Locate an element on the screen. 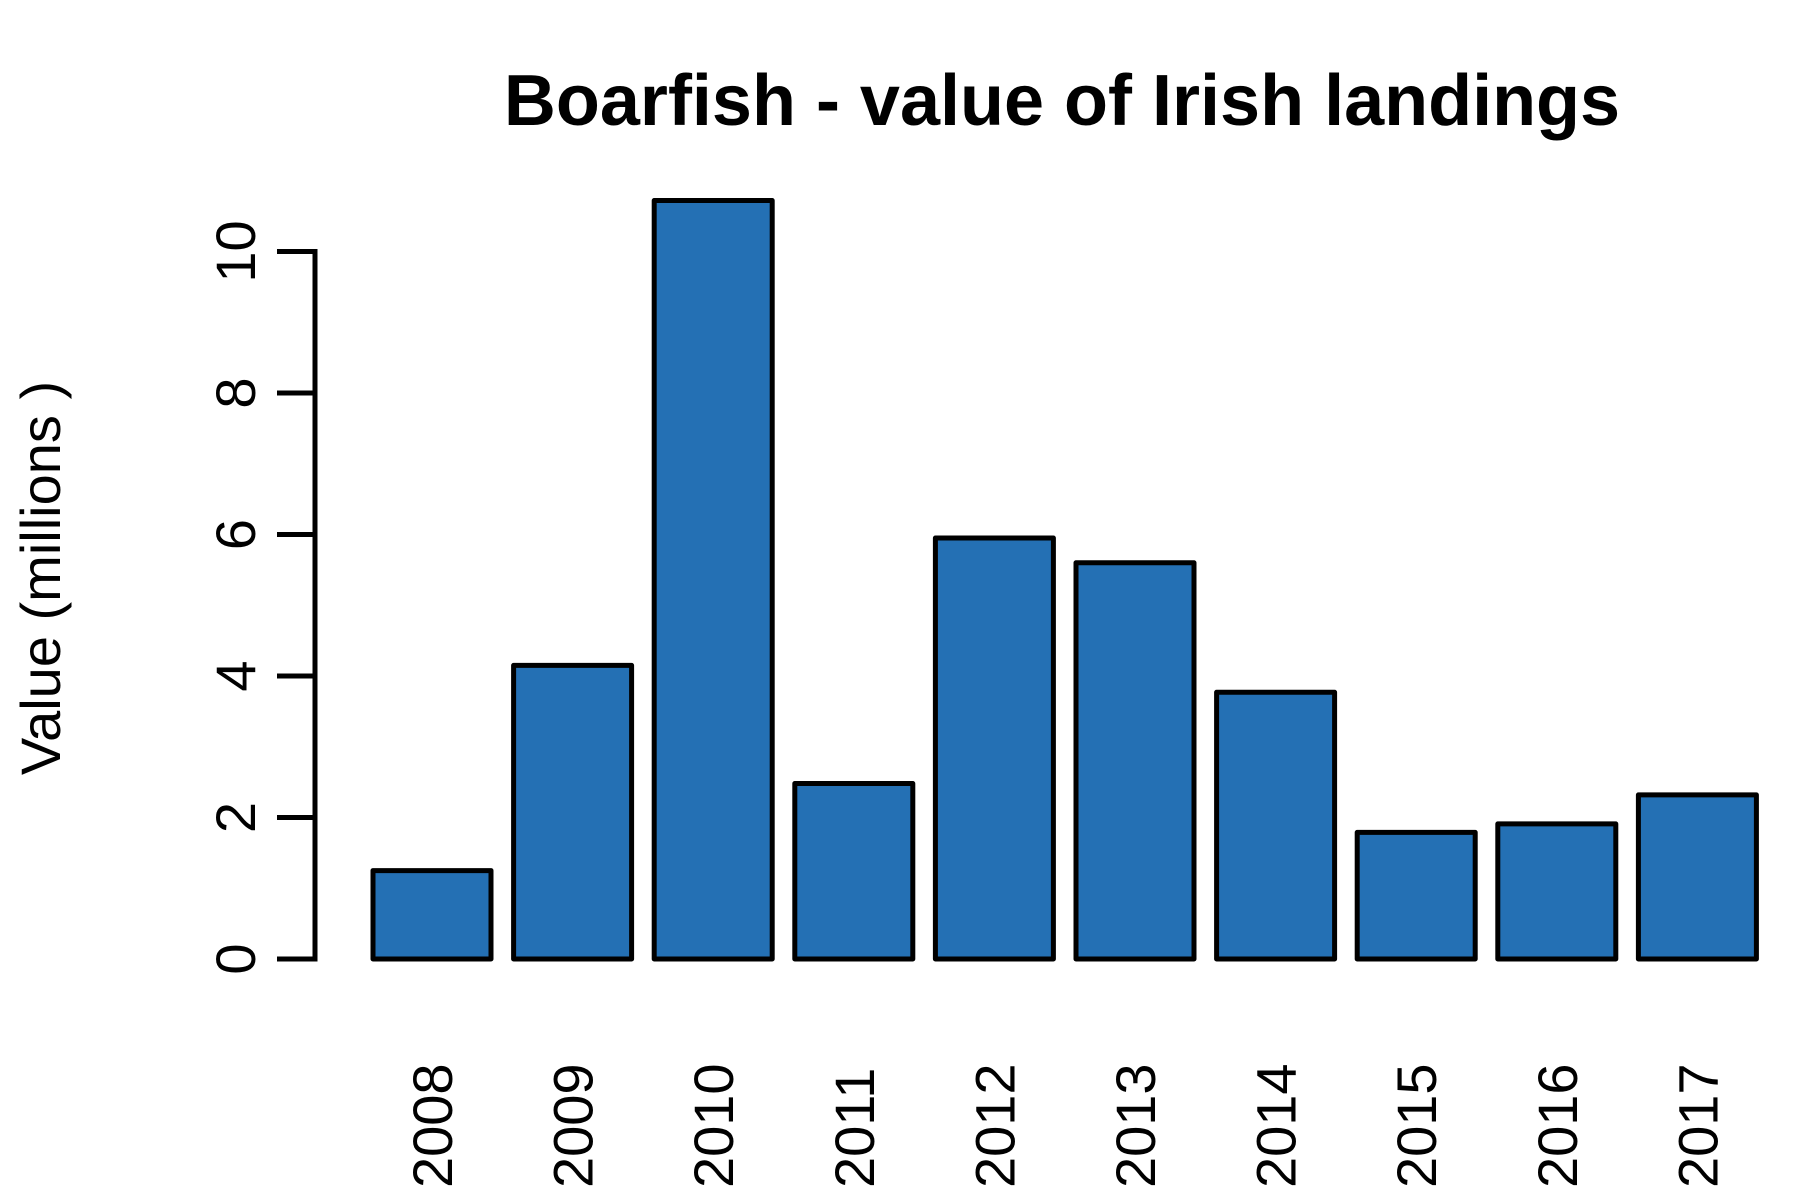 The width and height of the screenshot is (1800, 1200). bar-2016 is located at coordinates (1557, 891).